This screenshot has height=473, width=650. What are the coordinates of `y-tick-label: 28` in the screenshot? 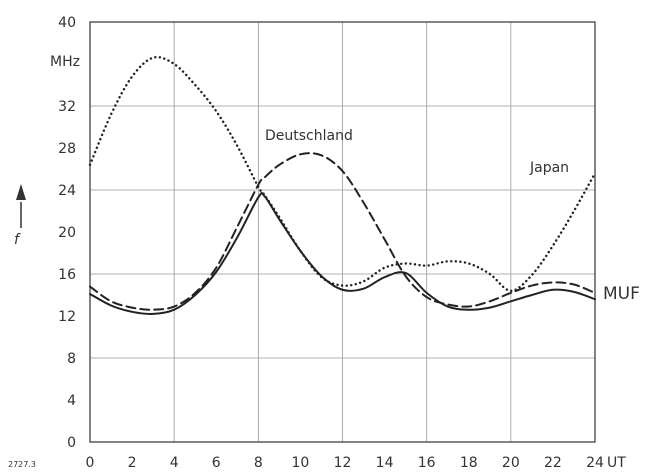 It's located at (67, 149).